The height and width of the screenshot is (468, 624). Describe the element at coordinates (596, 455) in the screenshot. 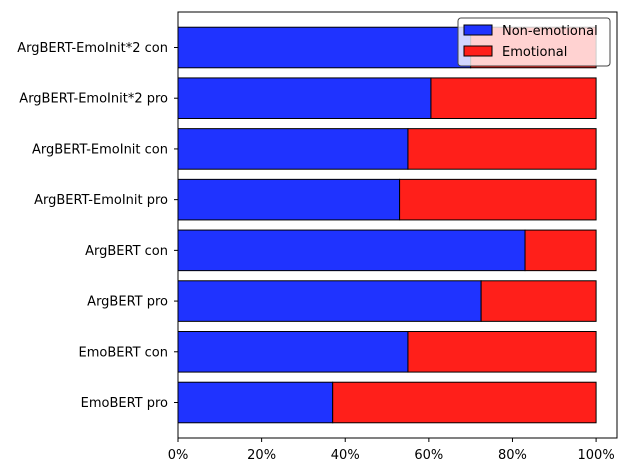

I see `x-tick-label: 100%` at that location.